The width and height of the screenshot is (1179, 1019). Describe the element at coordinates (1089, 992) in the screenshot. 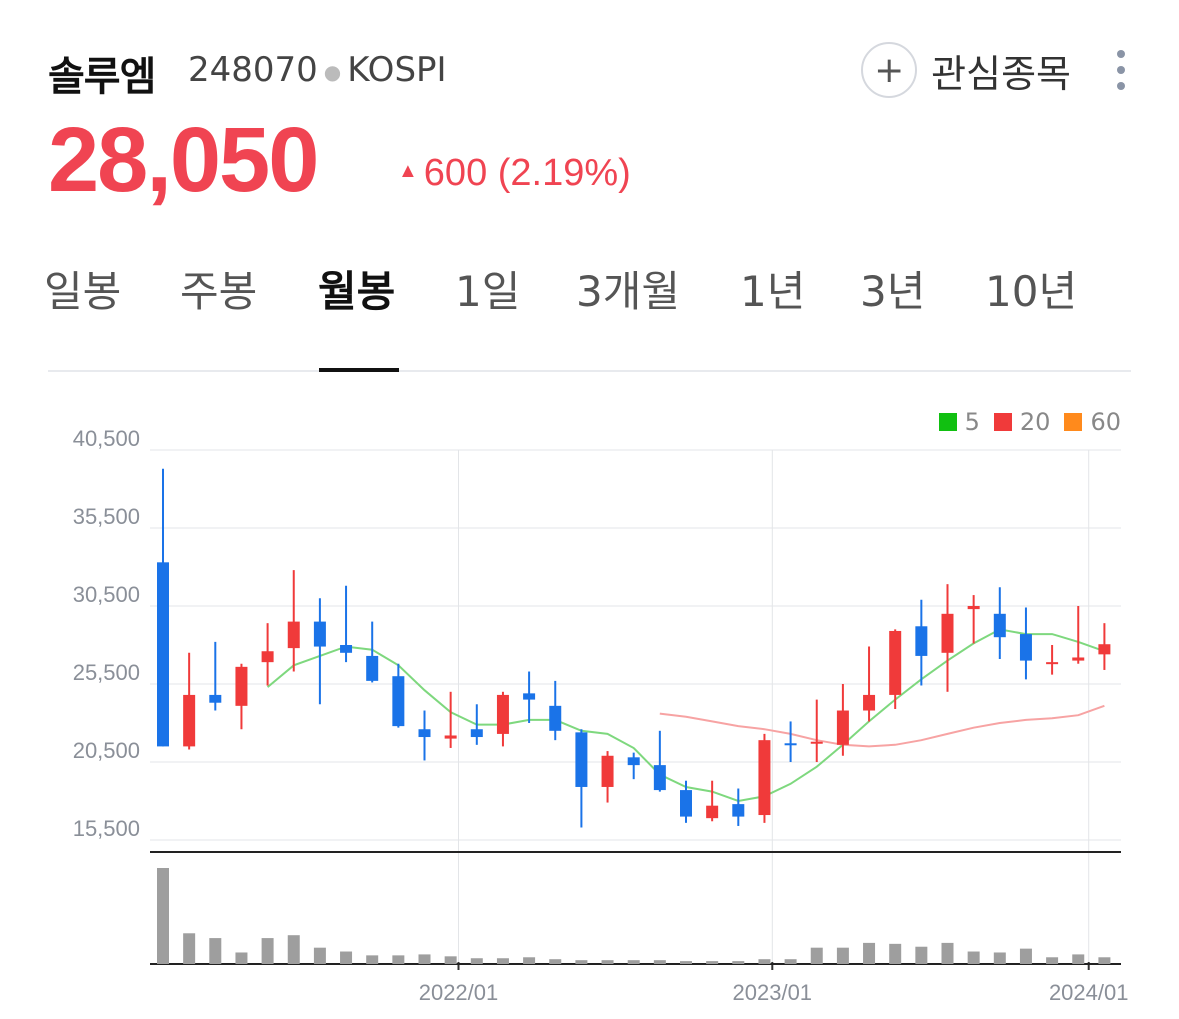

I see `x-tick-label: 2024/01` at that location.